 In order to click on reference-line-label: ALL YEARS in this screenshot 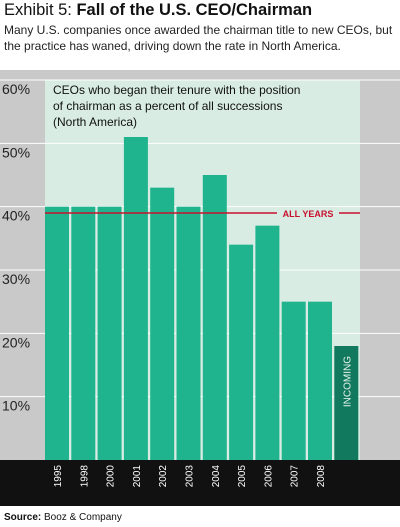, I will do `click(308, 214)`.